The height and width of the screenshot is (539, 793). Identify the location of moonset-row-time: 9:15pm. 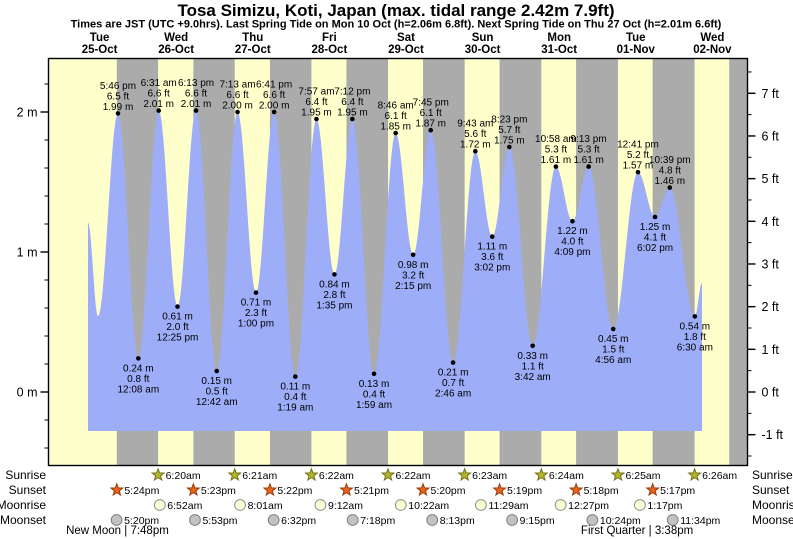
(537, 521).